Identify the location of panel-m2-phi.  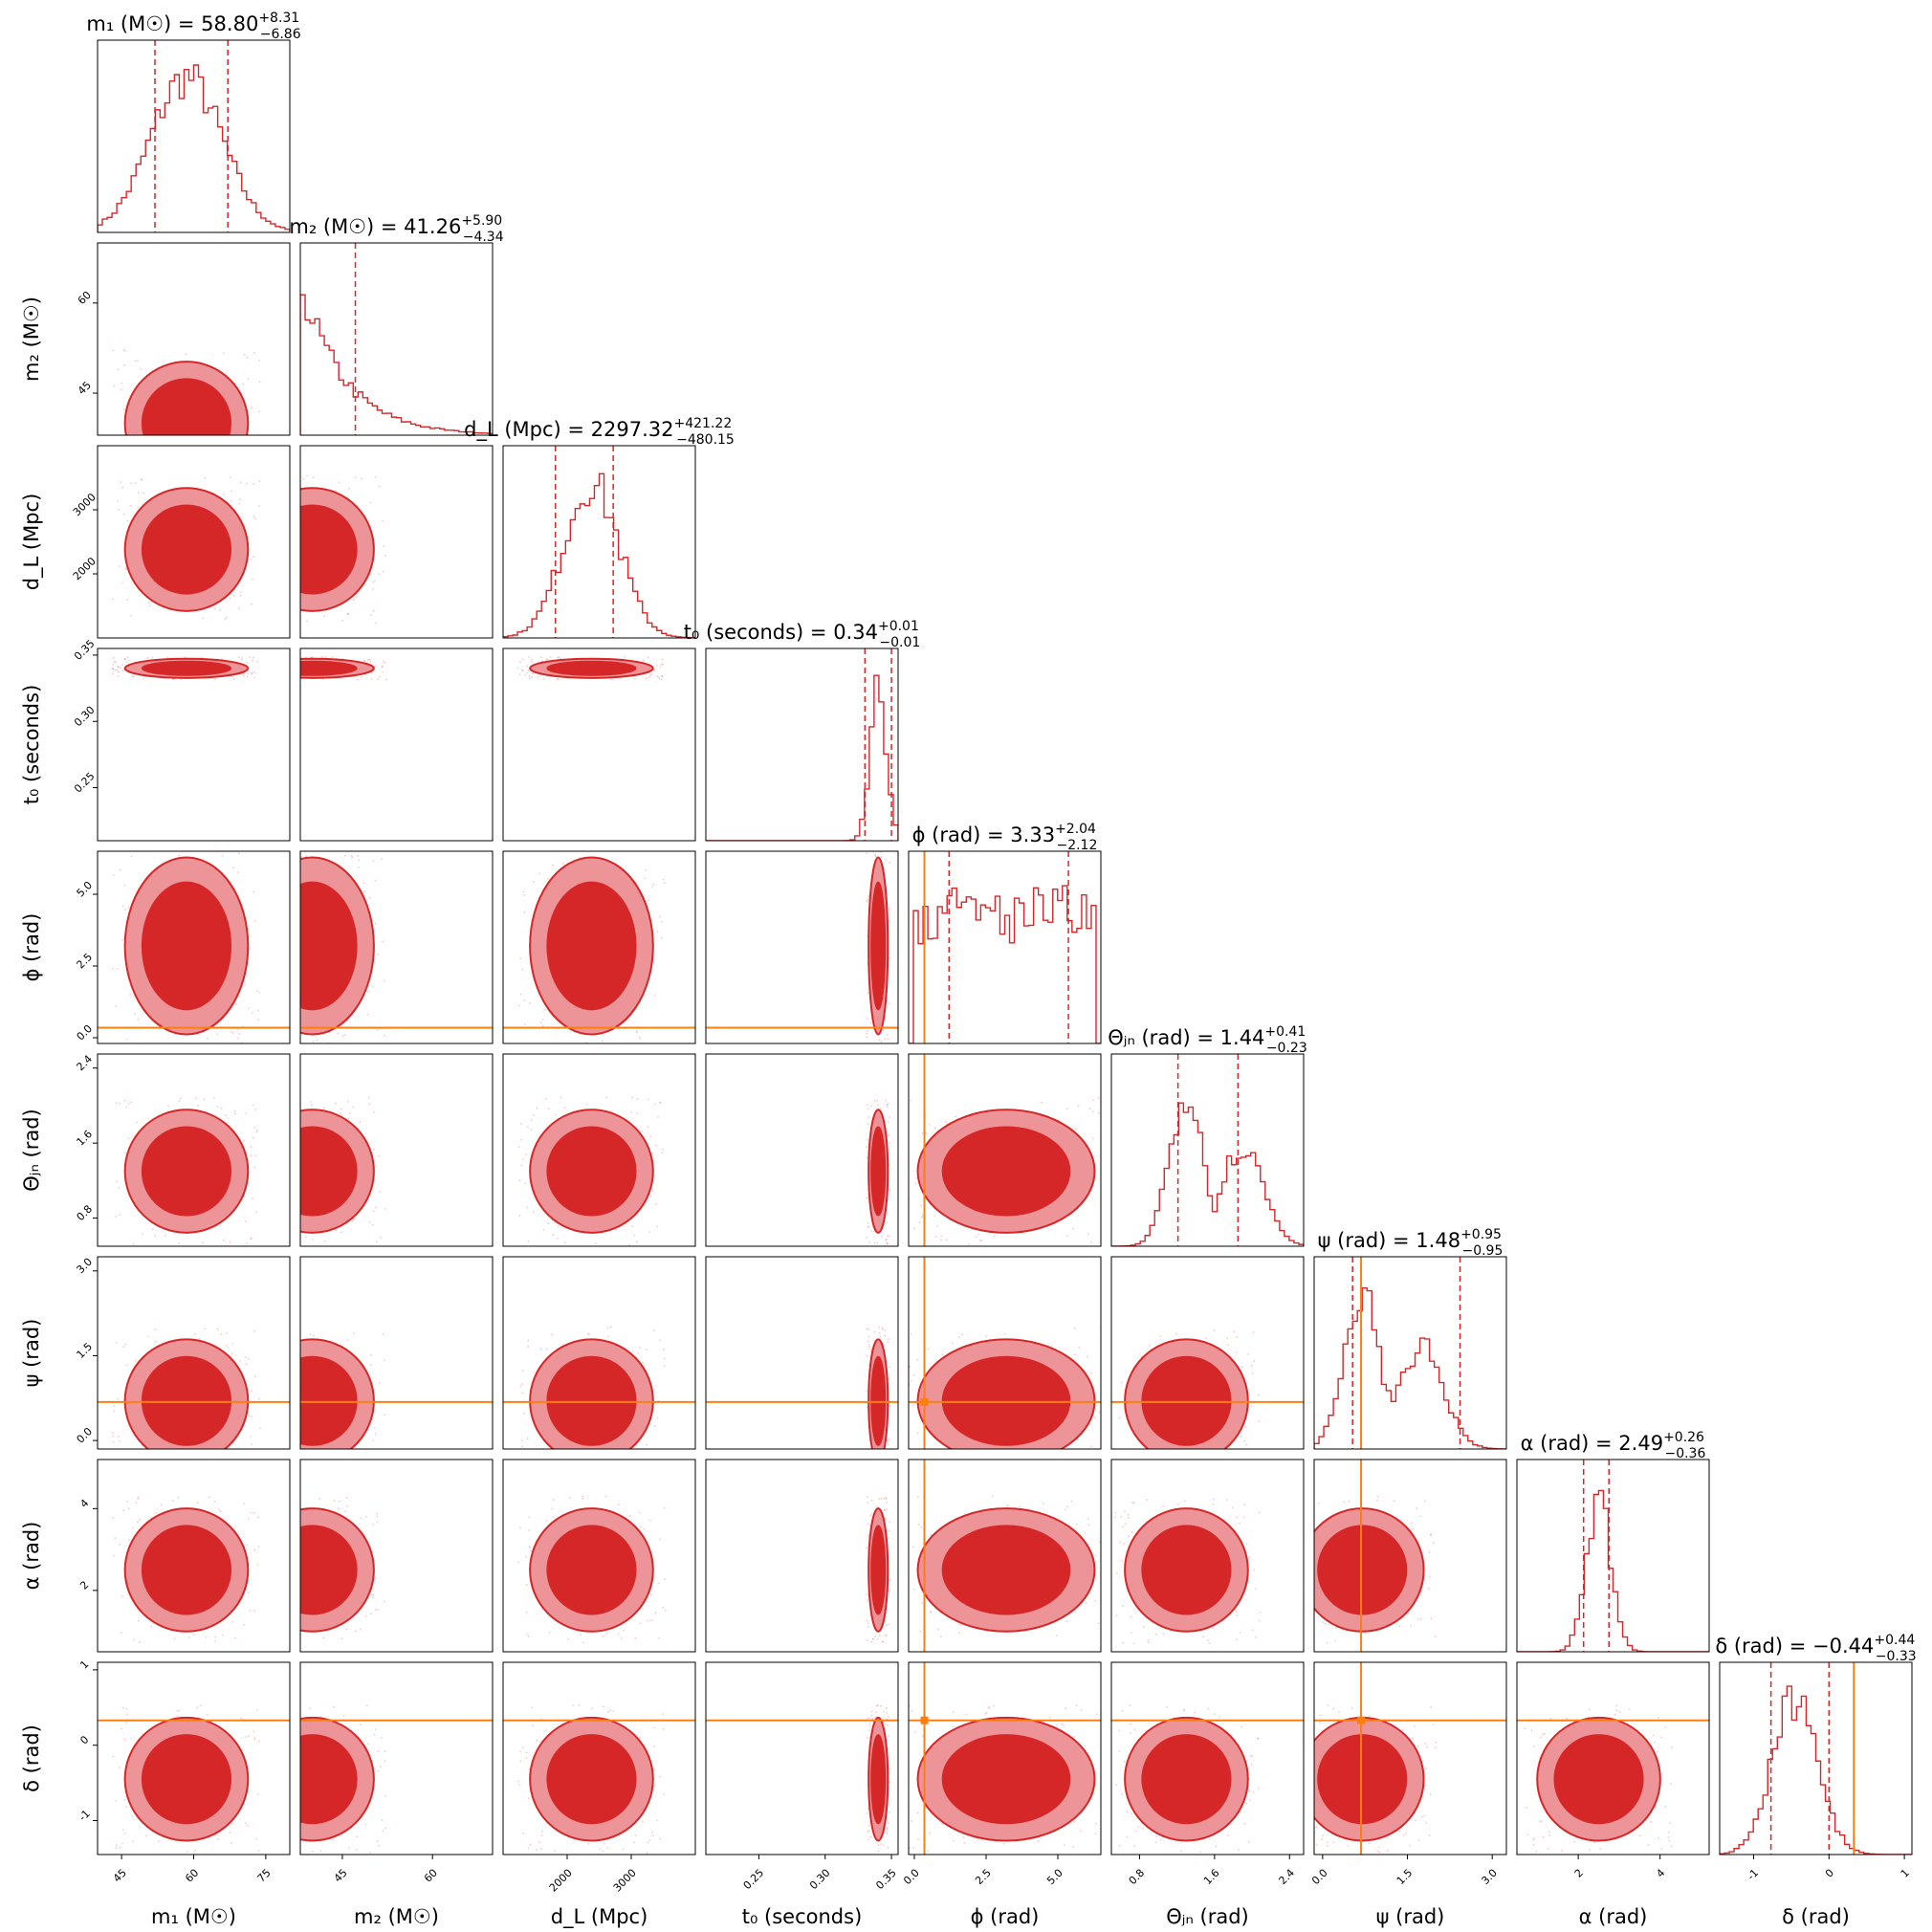
(381, 947).